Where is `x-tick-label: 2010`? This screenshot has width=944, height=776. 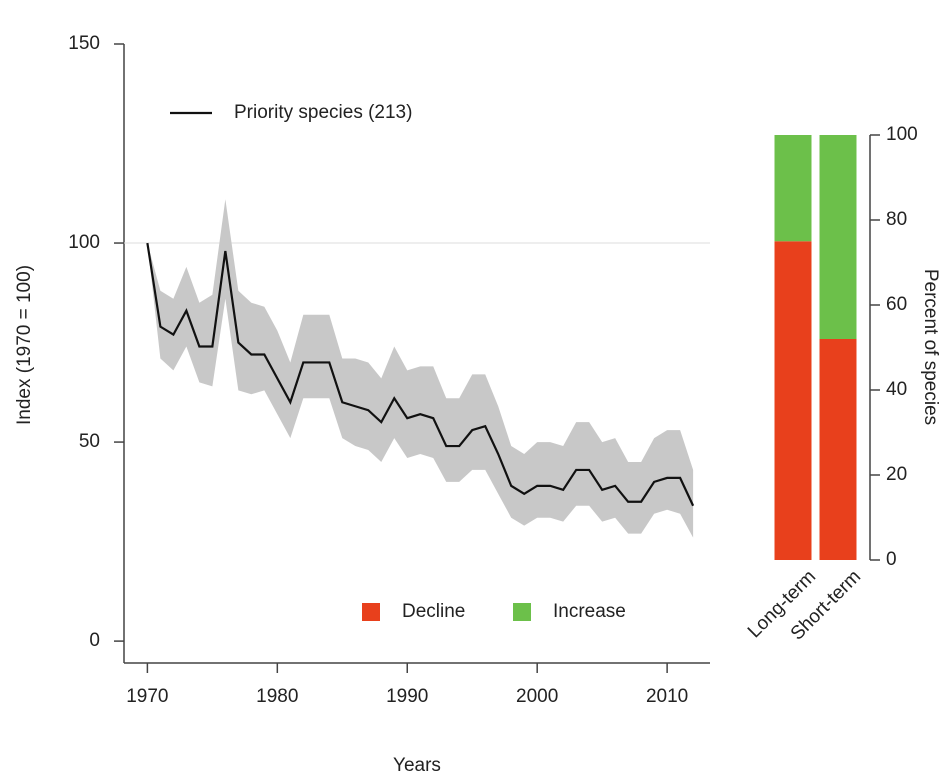 x-tick-label: 2010 is located at coordinates (667, 696).